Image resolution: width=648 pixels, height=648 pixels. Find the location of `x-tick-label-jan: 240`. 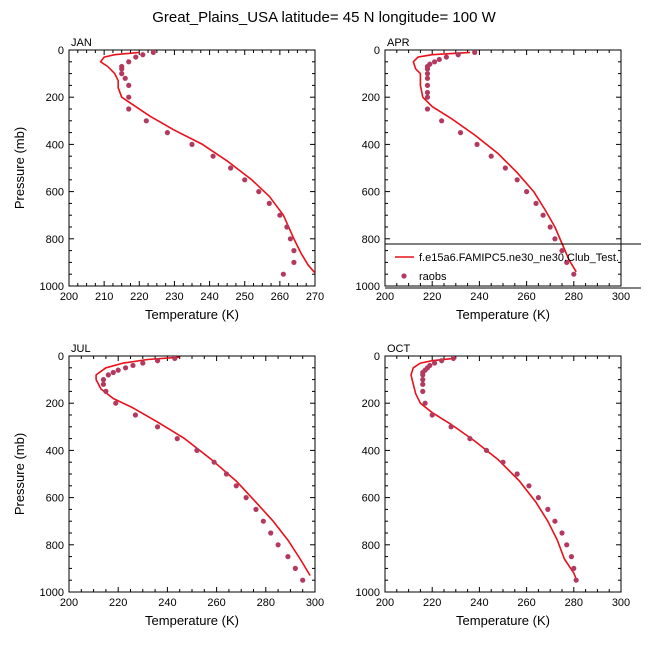

x-tick-label-jan: 240 is located at coordinates (209, 297).